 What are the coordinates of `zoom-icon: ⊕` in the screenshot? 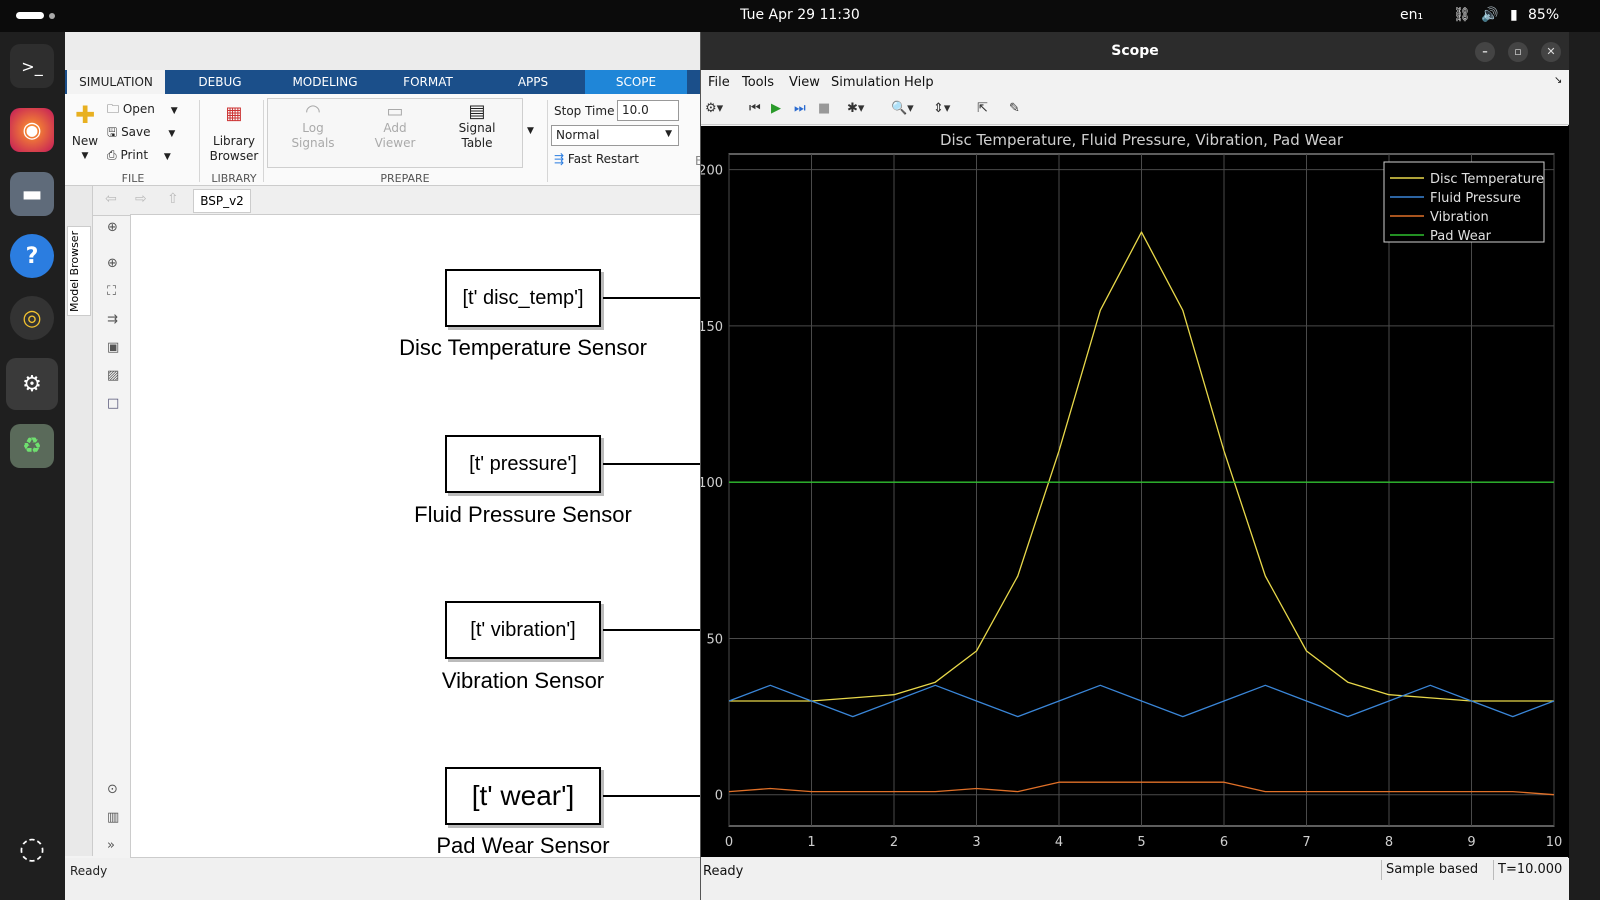 It's located at (112, 263).